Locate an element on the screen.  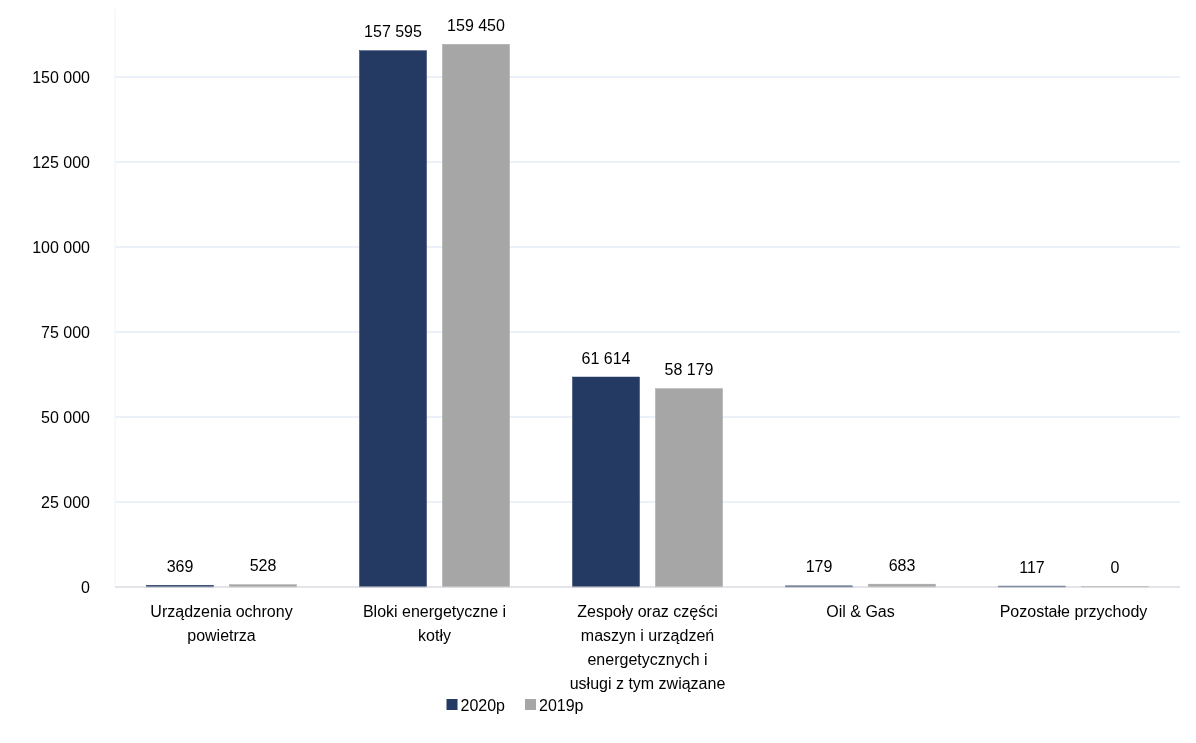
y-tick-label: 75 000 is located at coordinates (66, 332).